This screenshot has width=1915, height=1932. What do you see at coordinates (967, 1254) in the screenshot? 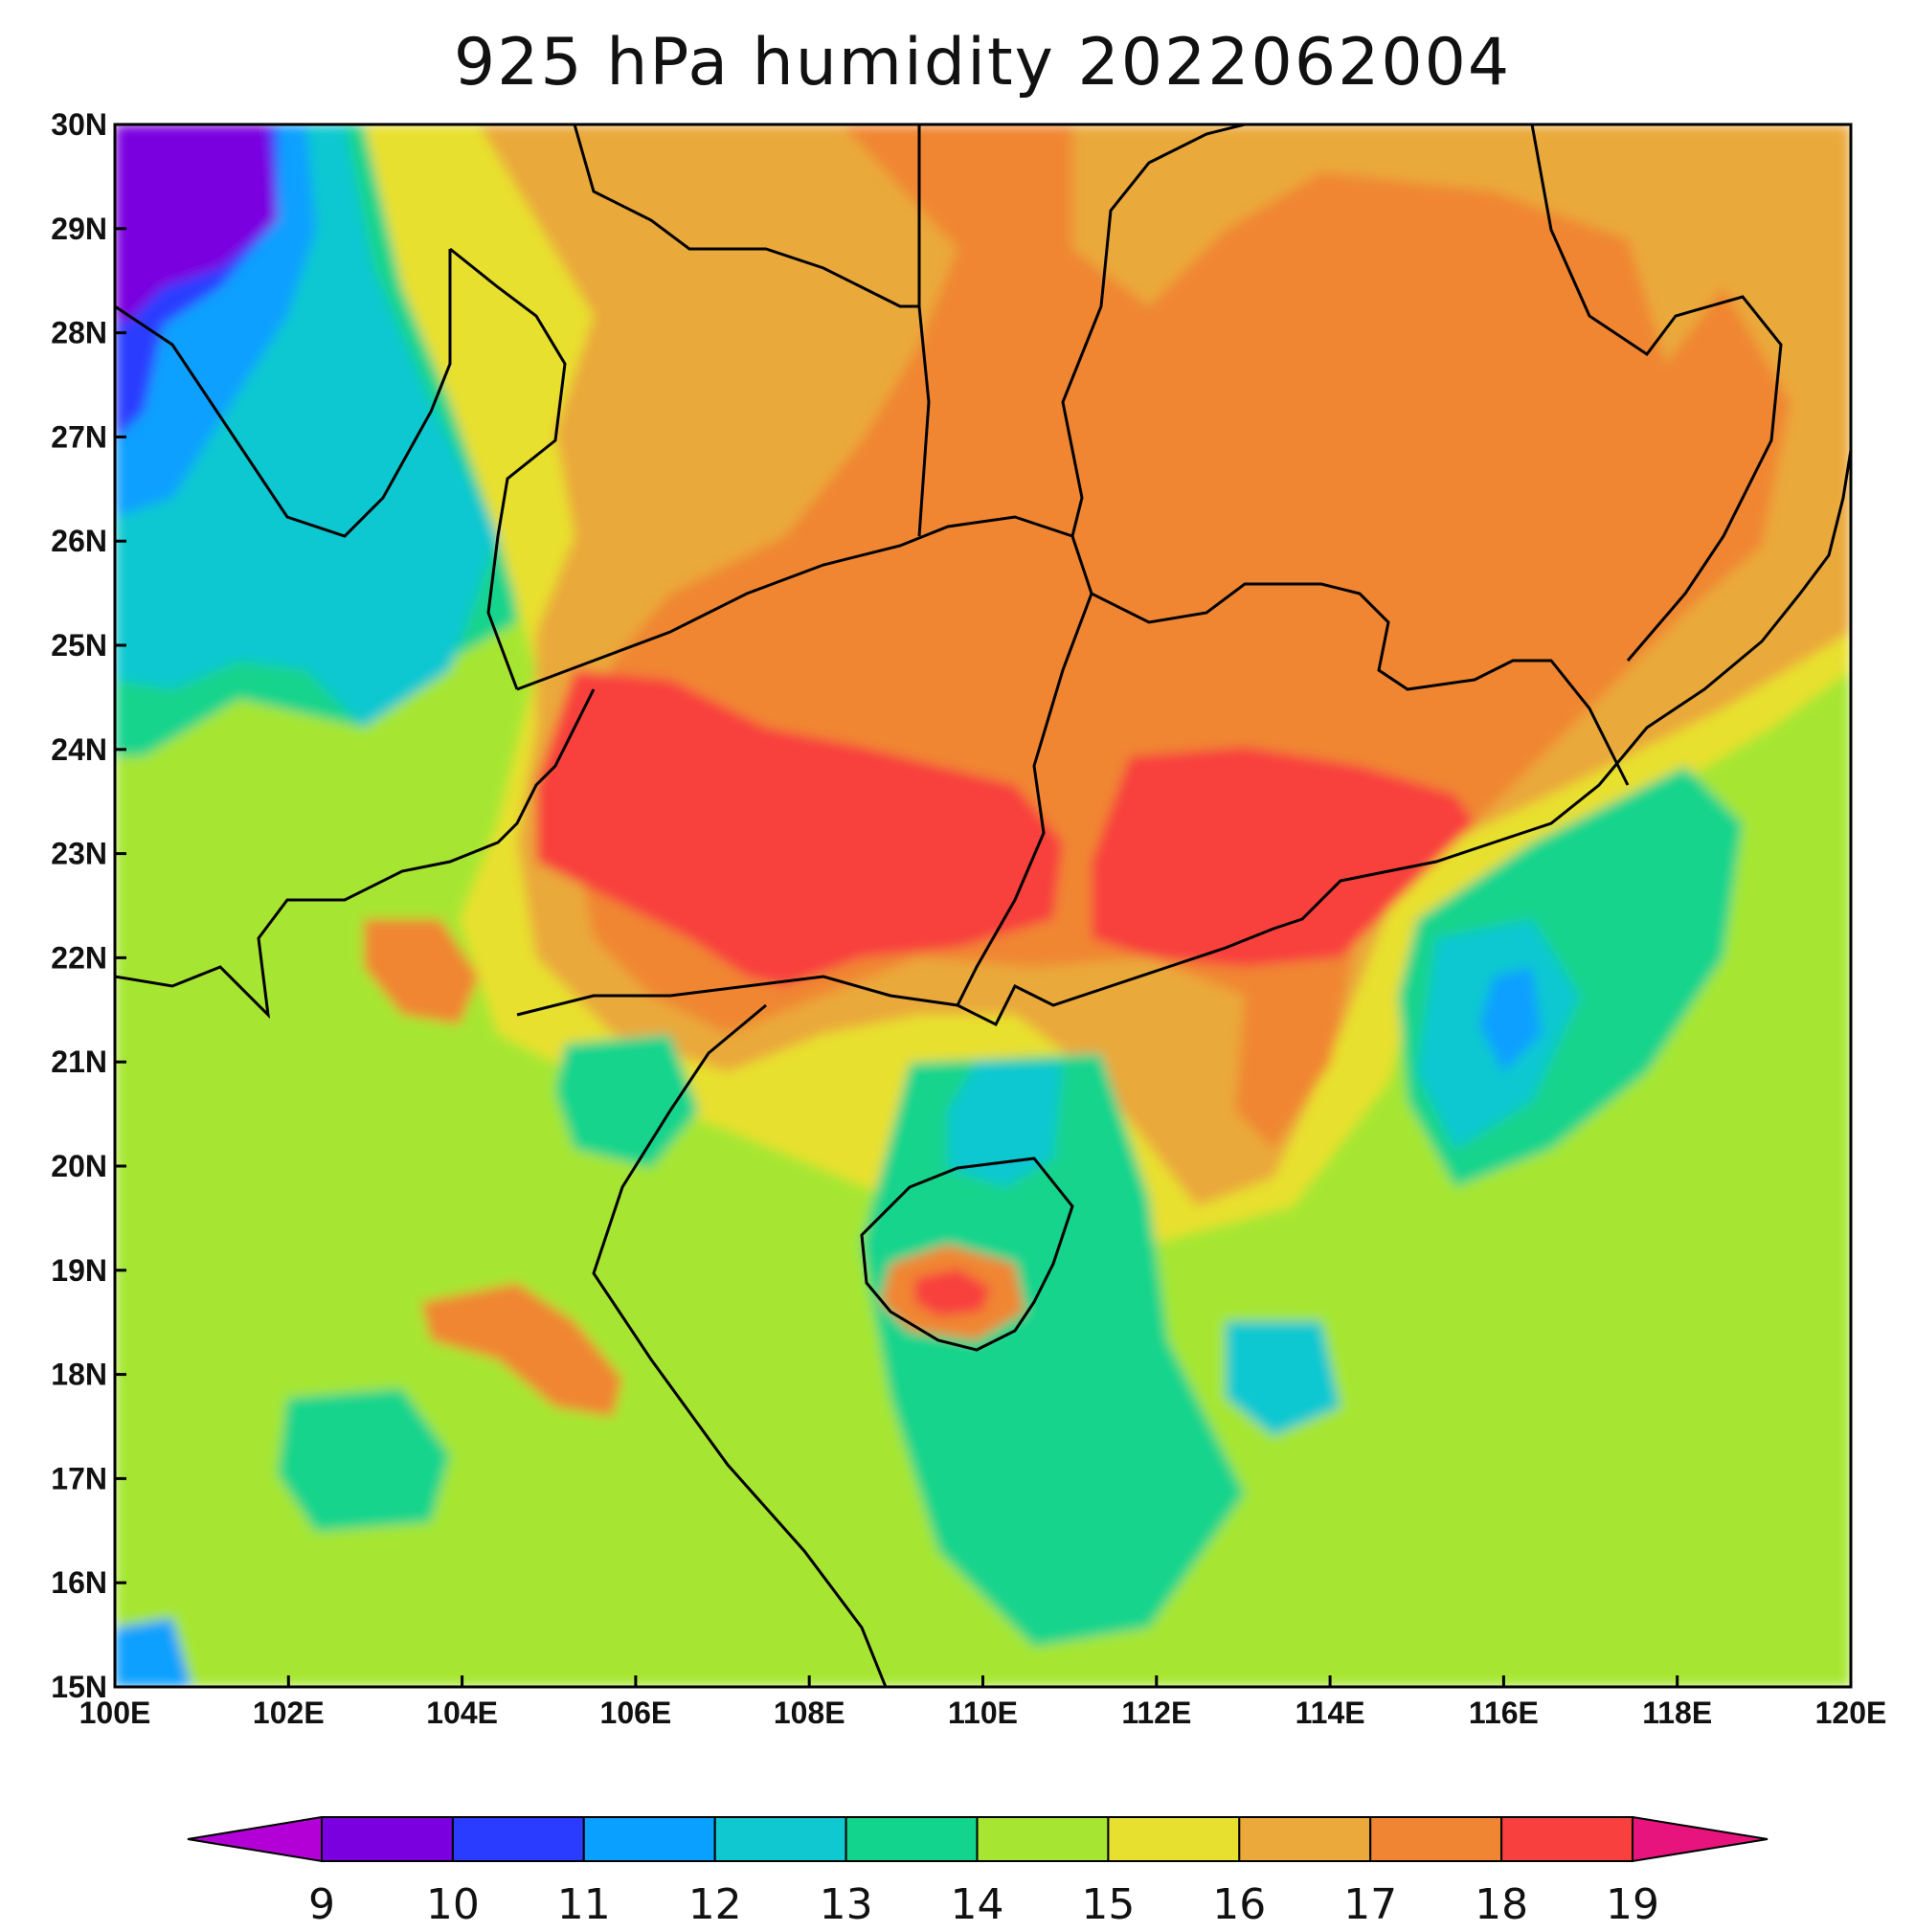
I see `hainan-outline` at bounding box center [967, 1254].